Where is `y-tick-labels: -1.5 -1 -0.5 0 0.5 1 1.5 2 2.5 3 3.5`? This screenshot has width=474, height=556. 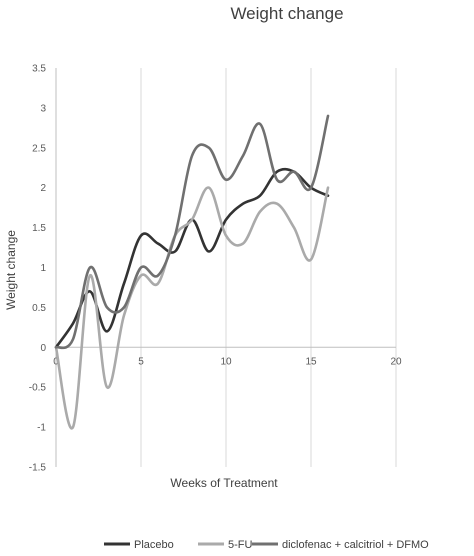 y-tick-labels: -1.5 -1 -0.5 0 0.5 1 1.5 2 2.5 3 3.5 is located at coordinates (38, 269).